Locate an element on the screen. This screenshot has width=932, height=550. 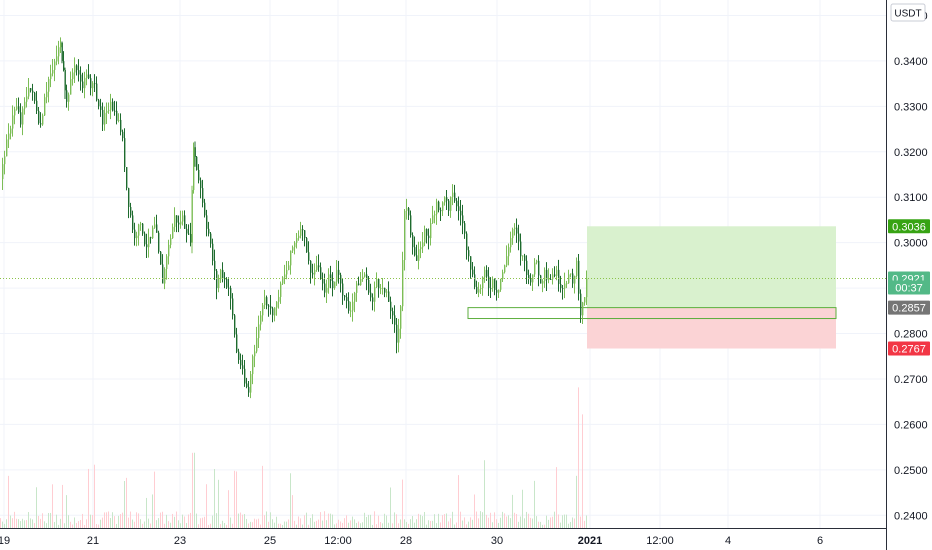
y-tick-label: 0.3300 is located at coordinates (911, 107).